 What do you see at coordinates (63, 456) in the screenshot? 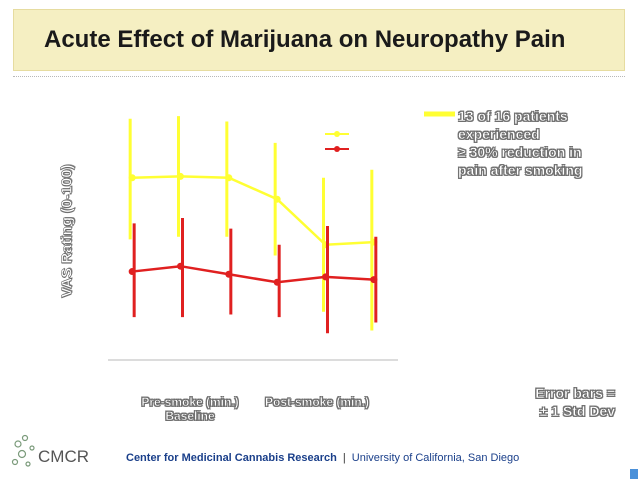
I see `logo-text: CMCR` at bounding box center [63, 456].